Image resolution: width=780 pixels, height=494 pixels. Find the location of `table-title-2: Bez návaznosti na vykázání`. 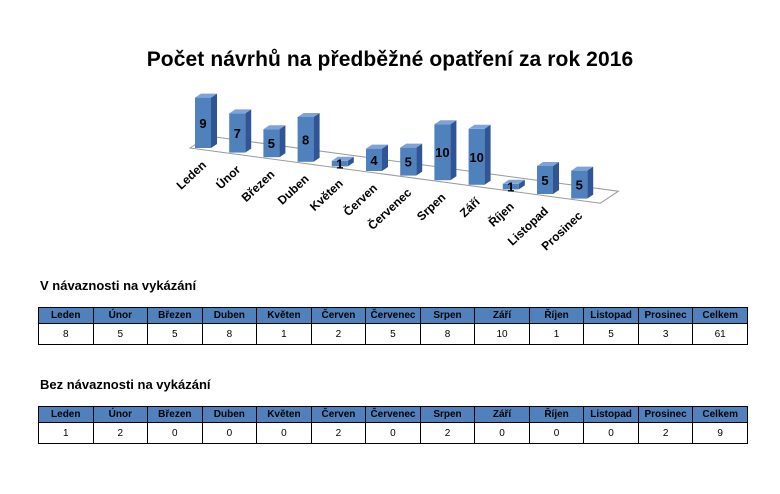

table-title-2: Bez návaznosti na vykázání is located at coordinates (125, 384).